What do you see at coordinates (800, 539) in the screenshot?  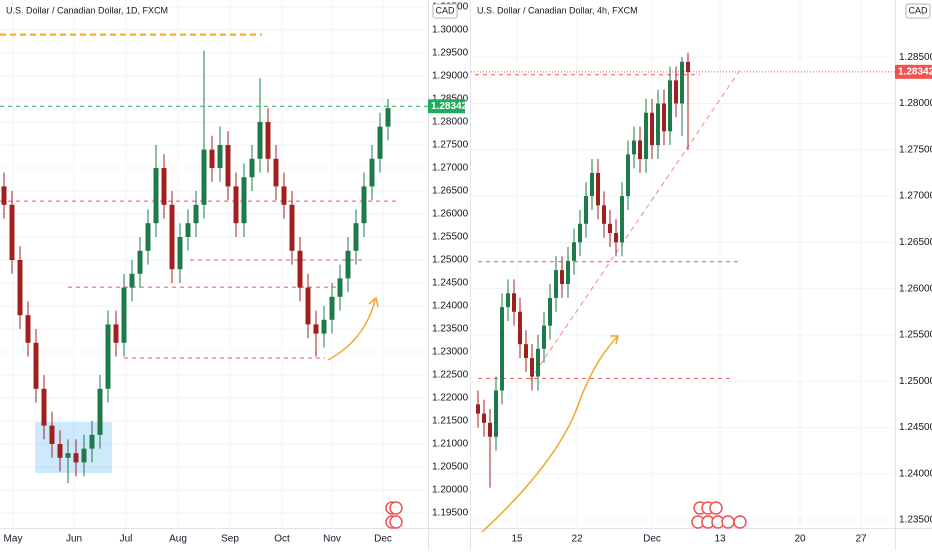 I see `x-tick-label: 20` at bounding box center [800, 539].